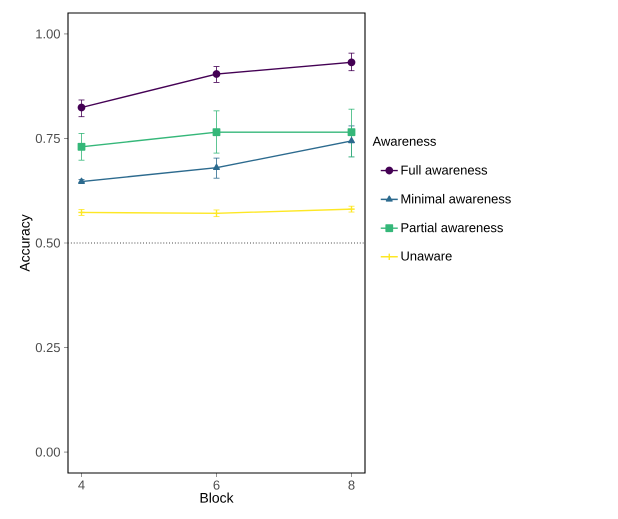 Image resolution: width=618 pixels, height=519 pixels. Describe the element at coordinates (48, 243) in the screenshot. I see `y-tick-label: 0.50` at that location.